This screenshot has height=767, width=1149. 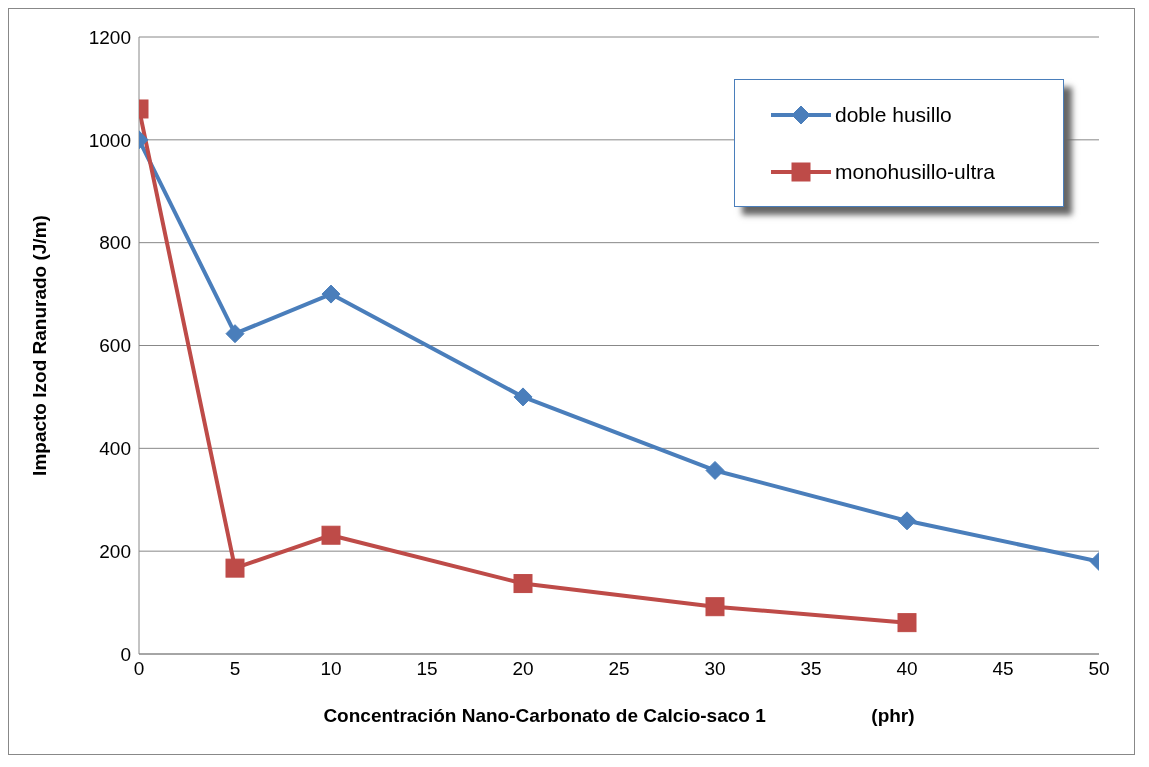 What do you see at coordinates (893, 114) in the screenshot?
I see `legend-label: doble husillo` at bounding box center [893, 114].